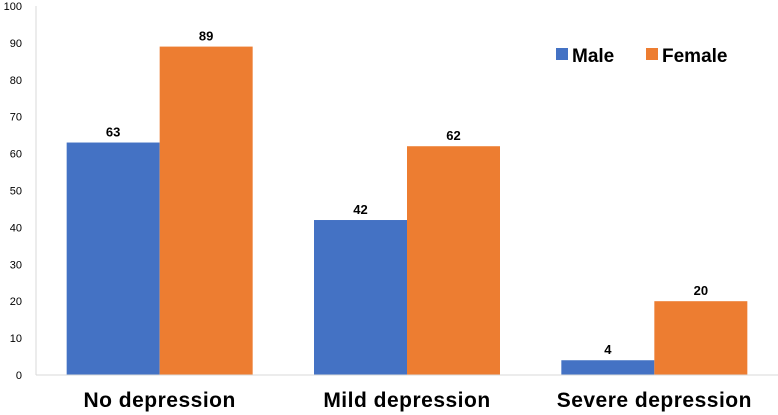 The width and height of the screenshot is (778, 415). What do you see at coordinates (16, 192) in the screenshot?
I see `y-tick-label: 50` at bounding box center [16, 192].